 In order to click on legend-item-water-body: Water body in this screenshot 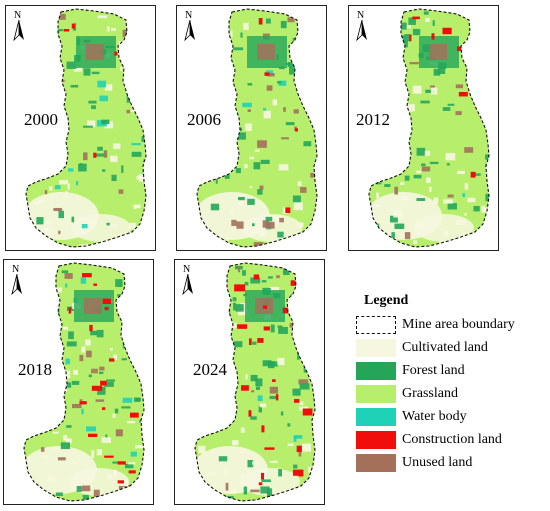, I will do `click(451, 416)`.